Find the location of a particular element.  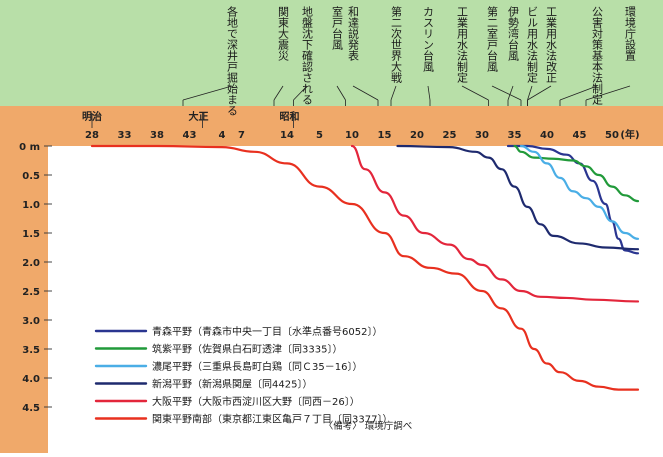

legend-label: 大阪平野（大阪市西淀川区大野〔同西－26〕） is located at coordinates (256, 401).